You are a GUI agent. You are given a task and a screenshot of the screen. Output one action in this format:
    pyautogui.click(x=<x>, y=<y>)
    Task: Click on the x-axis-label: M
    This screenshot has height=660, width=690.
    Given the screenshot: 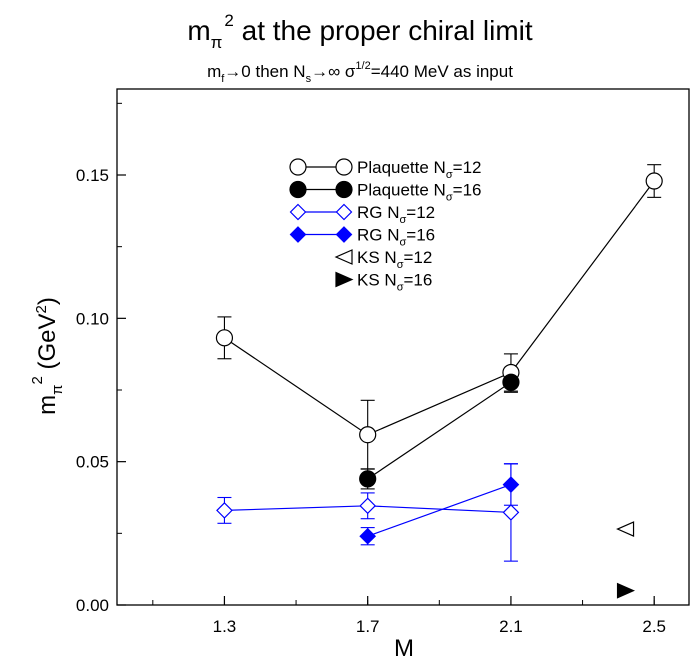 What is the action you would take?
    pyautogui.click(x=404, y=647)
    